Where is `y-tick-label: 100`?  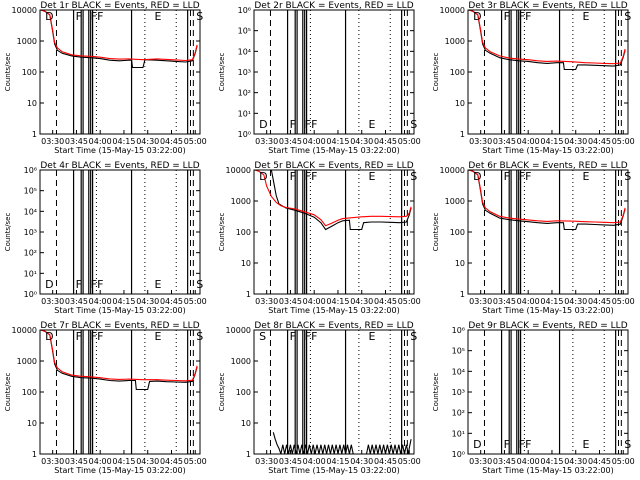
y-tick-label: 100 is located at coordinates (29, 392).